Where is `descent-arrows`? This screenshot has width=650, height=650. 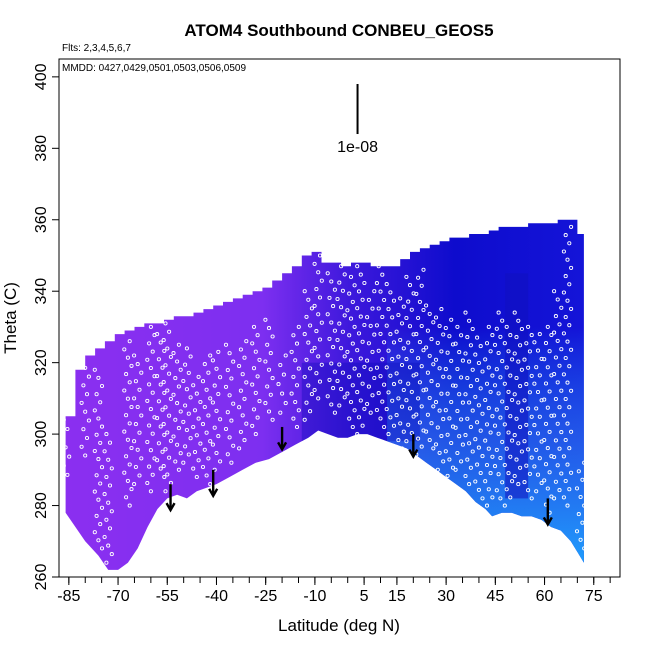
descent-arrows is located at coordinates (359, 476).